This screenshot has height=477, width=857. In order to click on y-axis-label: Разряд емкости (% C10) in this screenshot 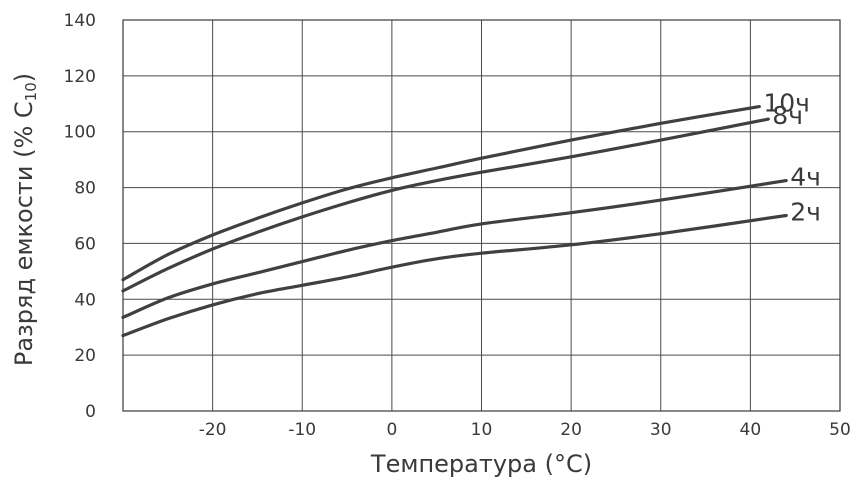, I will do `click(25, 219)`.